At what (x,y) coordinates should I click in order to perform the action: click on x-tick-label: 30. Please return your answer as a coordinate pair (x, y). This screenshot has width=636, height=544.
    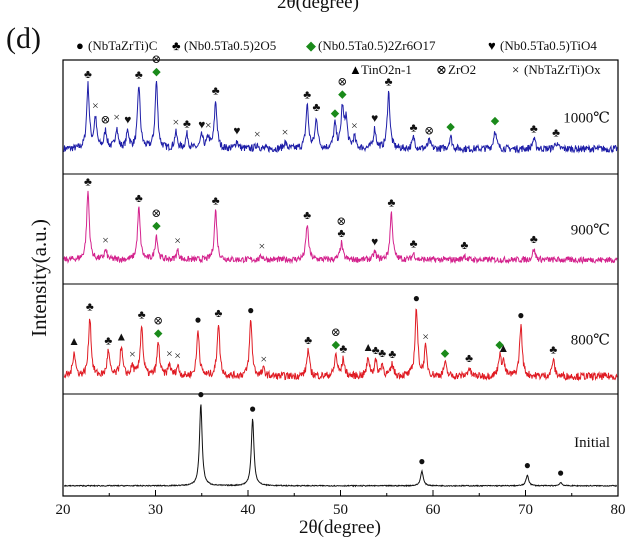
    Looking at the image, I should click on (155, 510).